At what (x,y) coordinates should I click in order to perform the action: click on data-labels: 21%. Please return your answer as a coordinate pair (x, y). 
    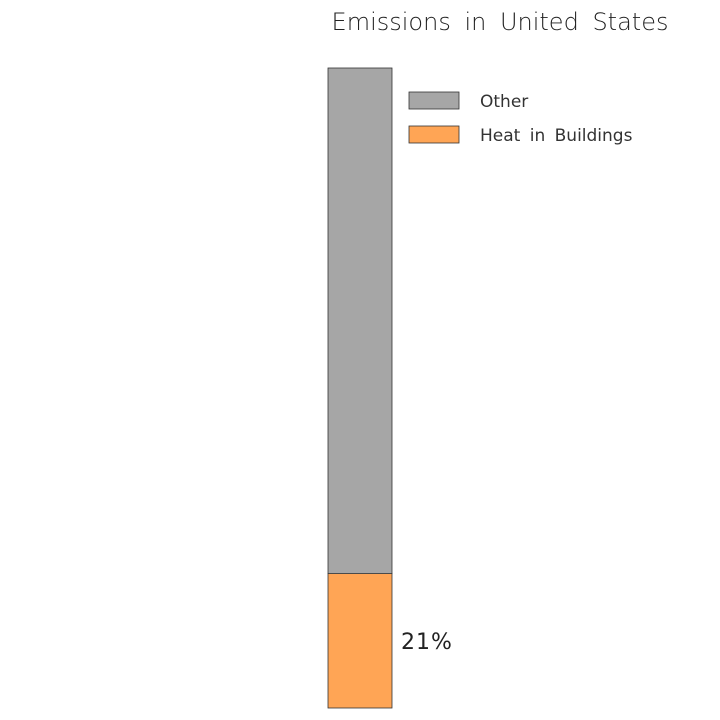
    Looking at the image, I should click on (427, 642).